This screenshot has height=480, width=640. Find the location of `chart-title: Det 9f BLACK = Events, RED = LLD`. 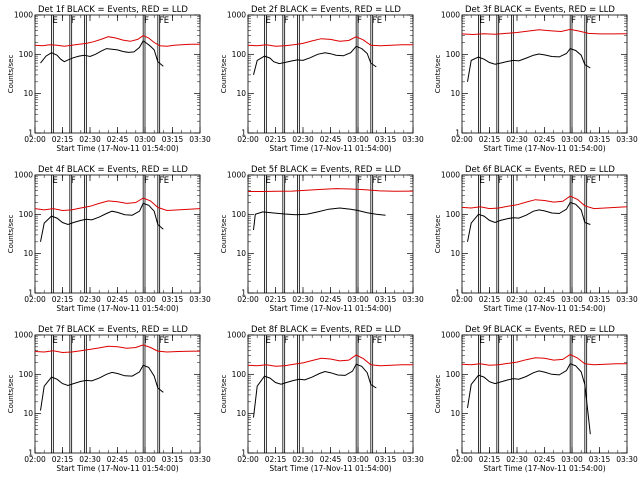

chart-title: Det 9f BLACK = Events, RED = LLD is located at coordinates (540, 330).